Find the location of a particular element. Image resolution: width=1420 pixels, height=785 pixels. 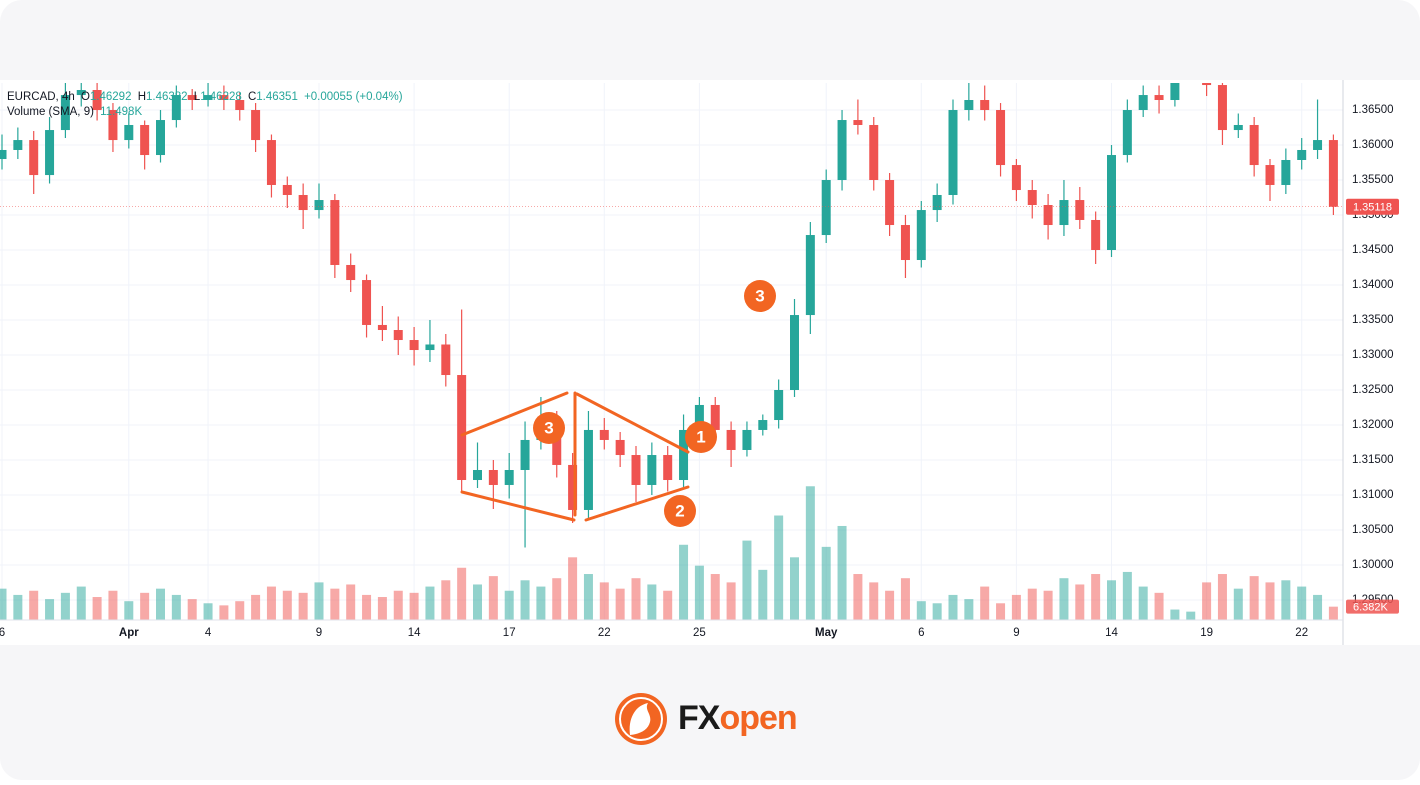

x-tick-label: 22 is located at coordinates (604, 633).